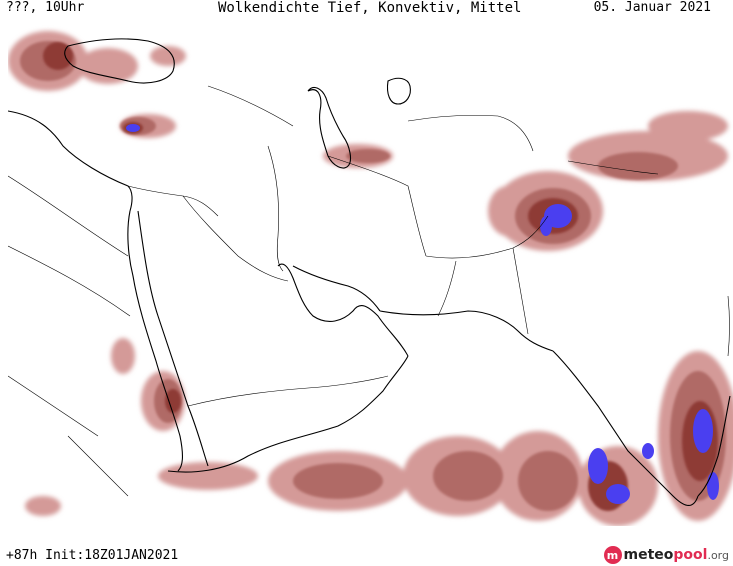  I want to click on forecast-time-label: ???, 10Uhr, so click(45, 7).